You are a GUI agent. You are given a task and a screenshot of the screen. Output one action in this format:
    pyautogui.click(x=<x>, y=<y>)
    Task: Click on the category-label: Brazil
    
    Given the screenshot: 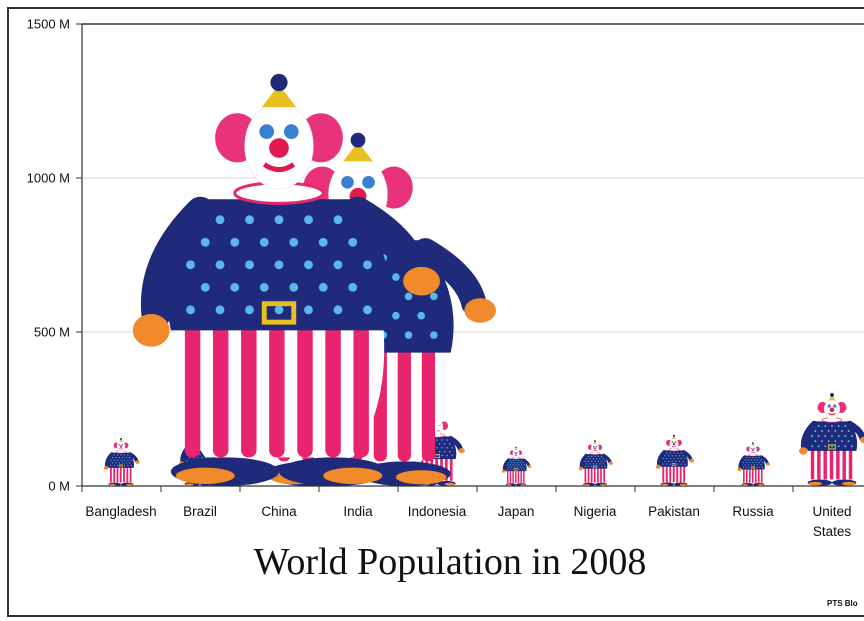 What is the action you would take?
    pyautogui.click(x=200, y=511)
    